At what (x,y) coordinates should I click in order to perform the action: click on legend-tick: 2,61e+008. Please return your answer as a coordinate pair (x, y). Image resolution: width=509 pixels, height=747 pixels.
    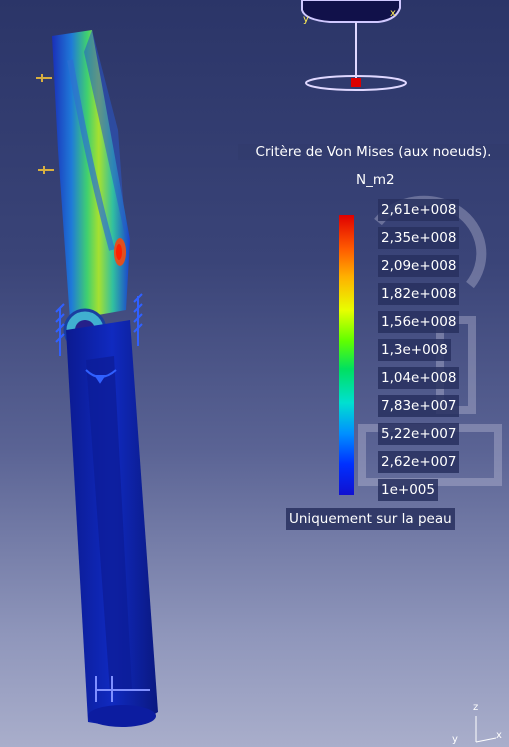
    Looking at the image, I should click on (419, 210).